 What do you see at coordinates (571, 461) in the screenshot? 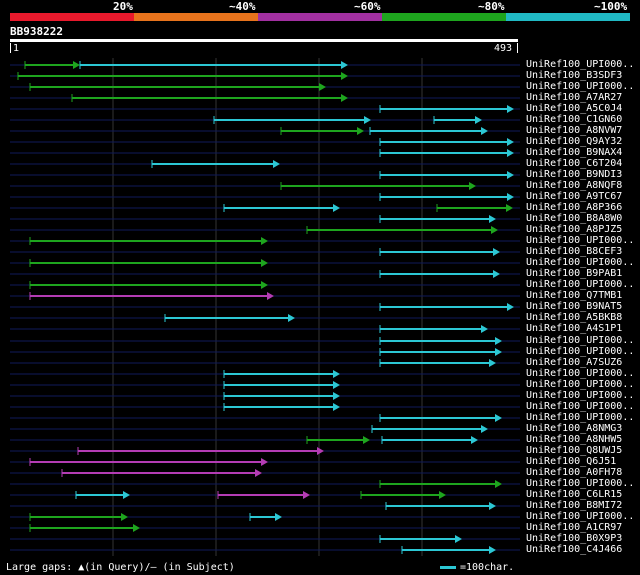
I see `hit-label: UniRef100_Q6J51` at bounding box center [571, 461].